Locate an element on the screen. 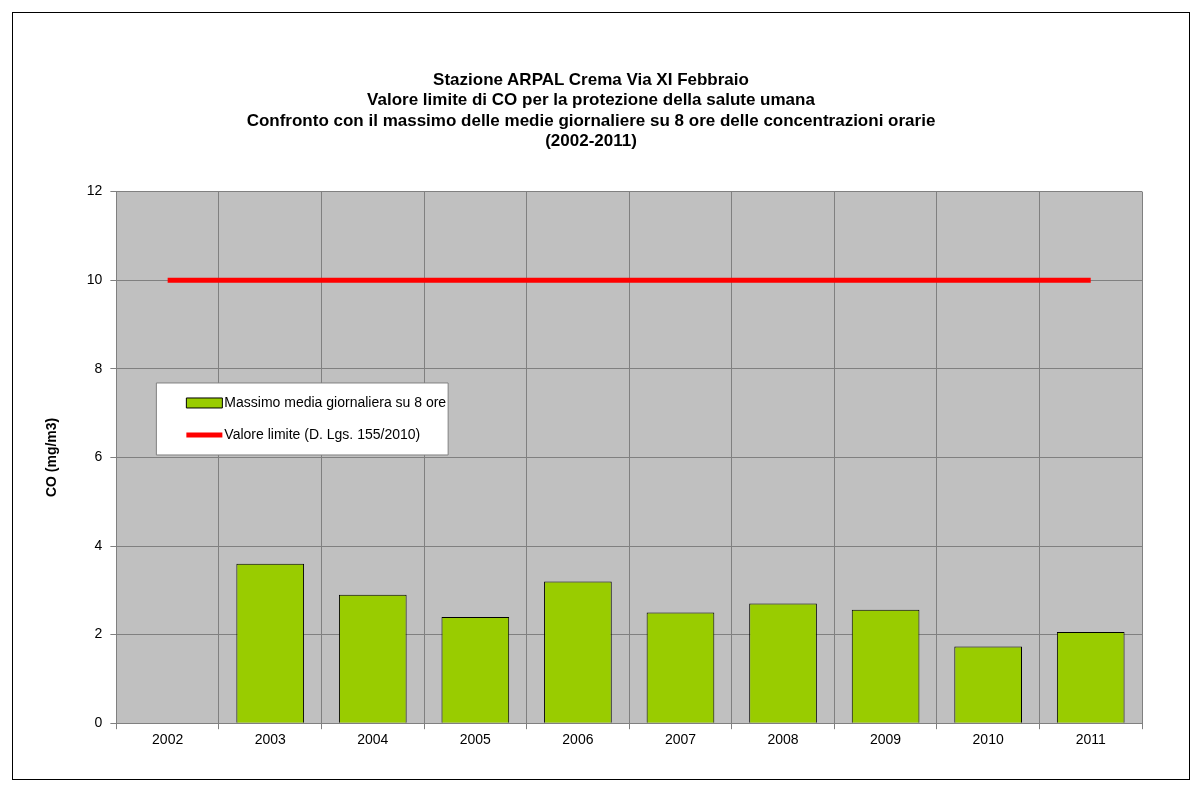 Image resolution: width=1202 pixels, height=792 pixels. y-tick-label: 2 is located at coordinates (98, 633).